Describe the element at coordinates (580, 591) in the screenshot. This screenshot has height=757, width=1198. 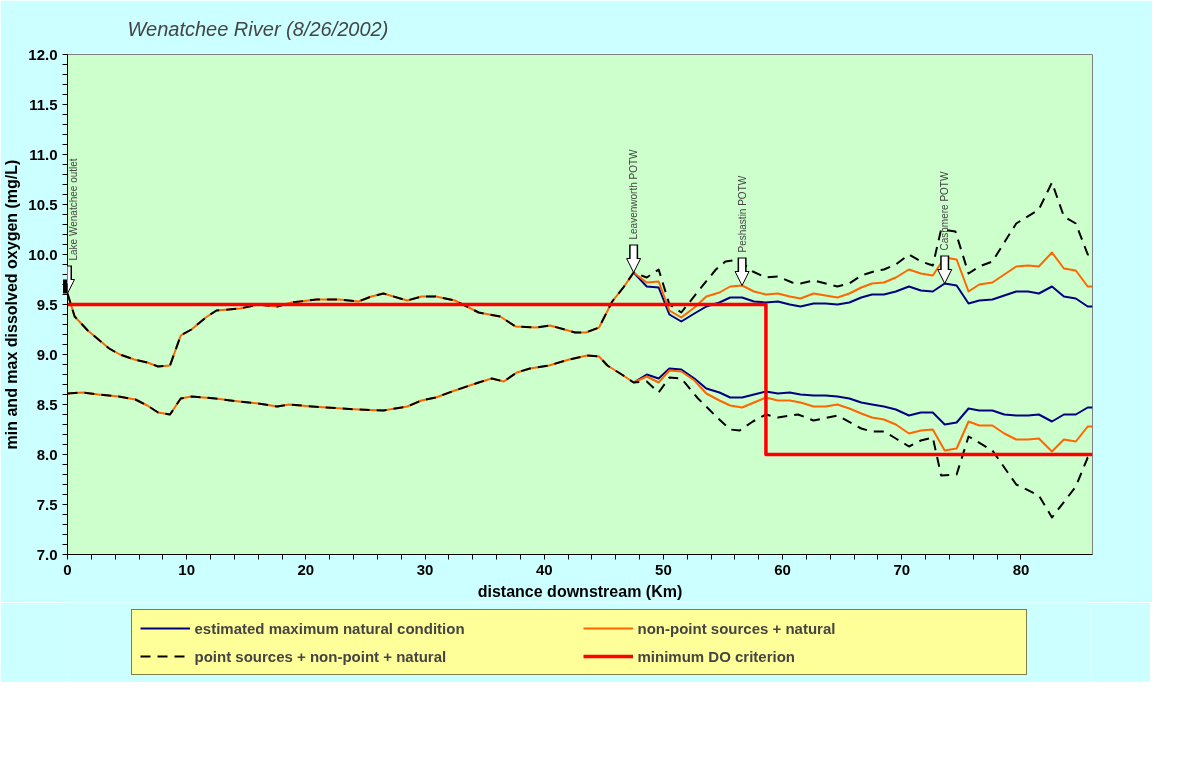
I see `x-axis-title: distance downstream (Km)` at that location.